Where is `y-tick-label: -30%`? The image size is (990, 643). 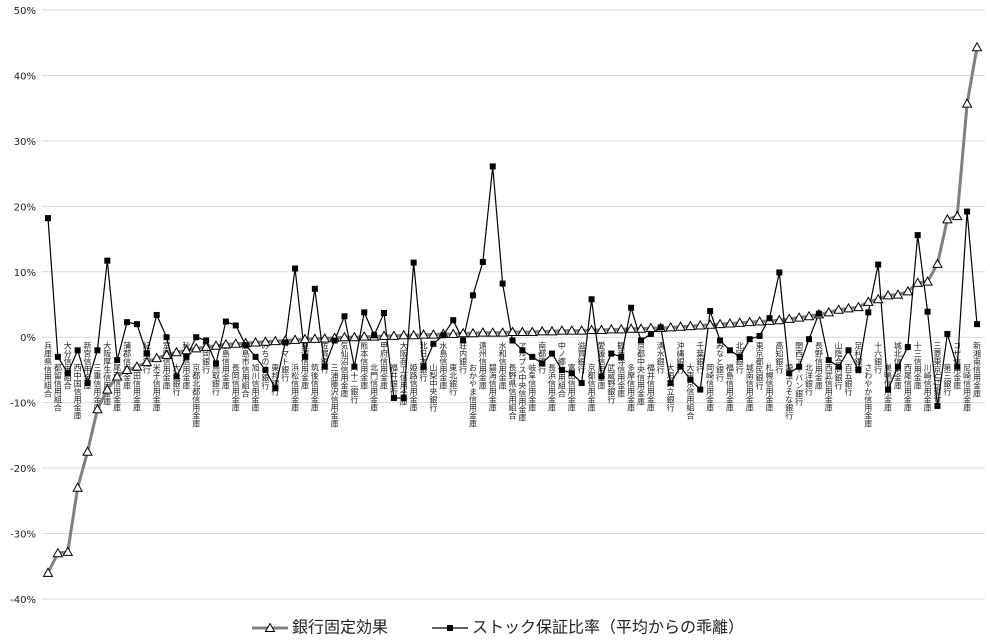 y-tick-label: -30% is located at coordinates (23, 535).